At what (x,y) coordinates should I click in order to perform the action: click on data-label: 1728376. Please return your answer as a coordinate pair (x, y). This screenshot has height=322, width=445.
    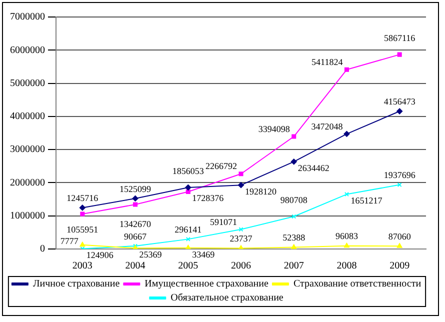
    Looking at the image, I should click on (208, 198).